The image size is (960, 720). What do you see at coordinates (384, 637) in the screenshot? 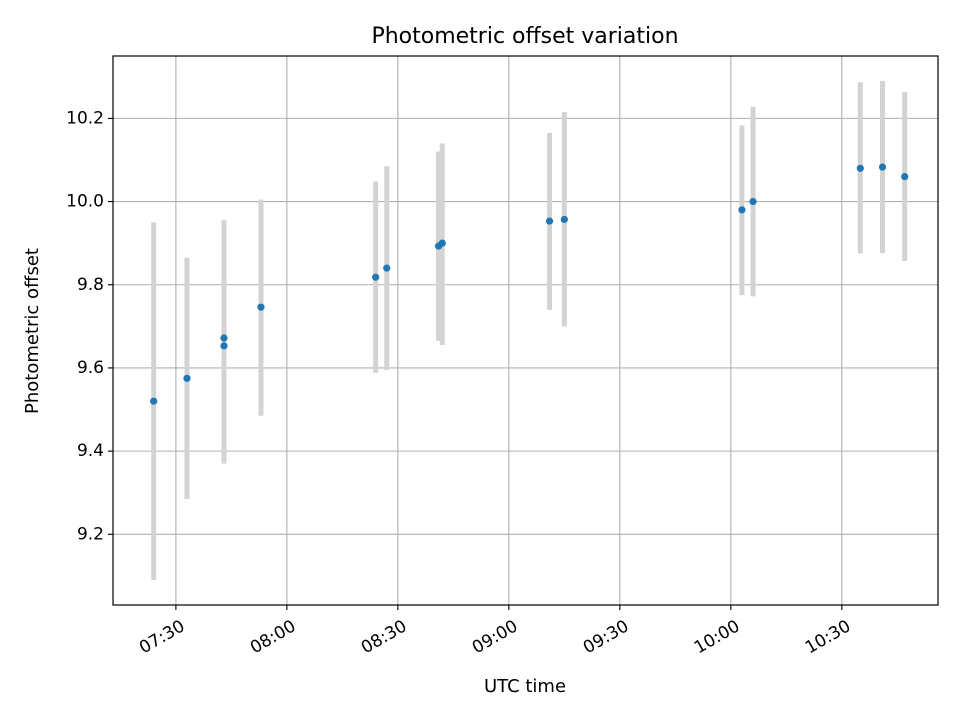
I see `x-tick-label: 08:30` at bounding box center [384, 637].